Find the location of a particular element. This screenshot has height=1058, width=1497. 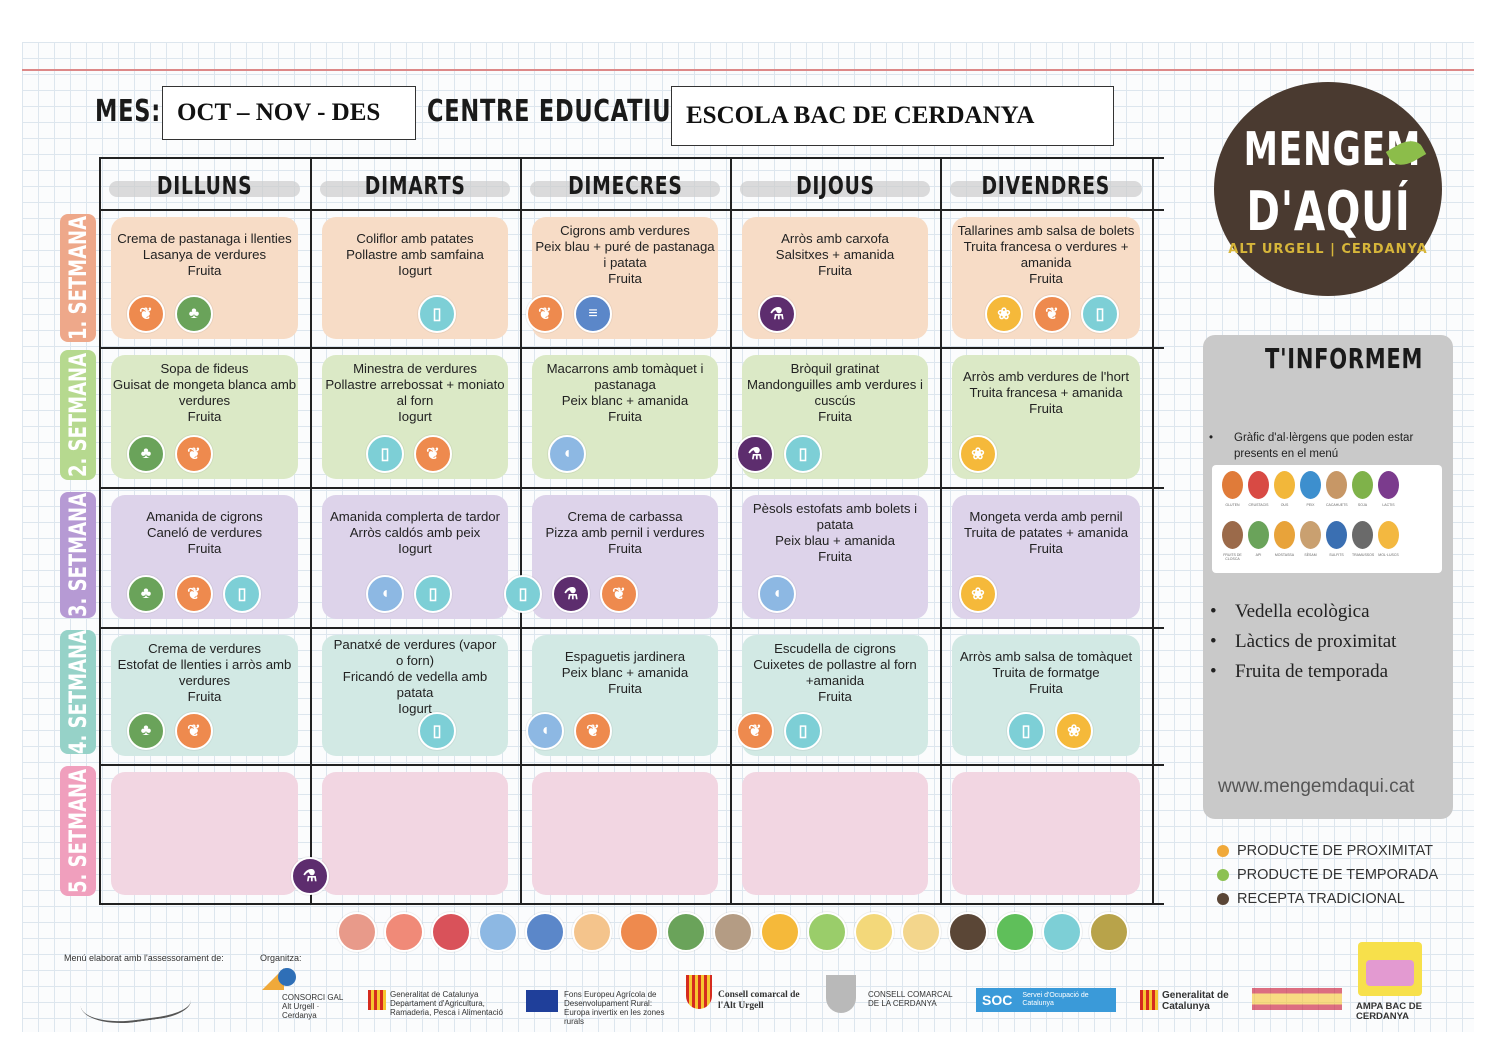

day-header-label: DIMARTS is located at coordinates (415, 185).